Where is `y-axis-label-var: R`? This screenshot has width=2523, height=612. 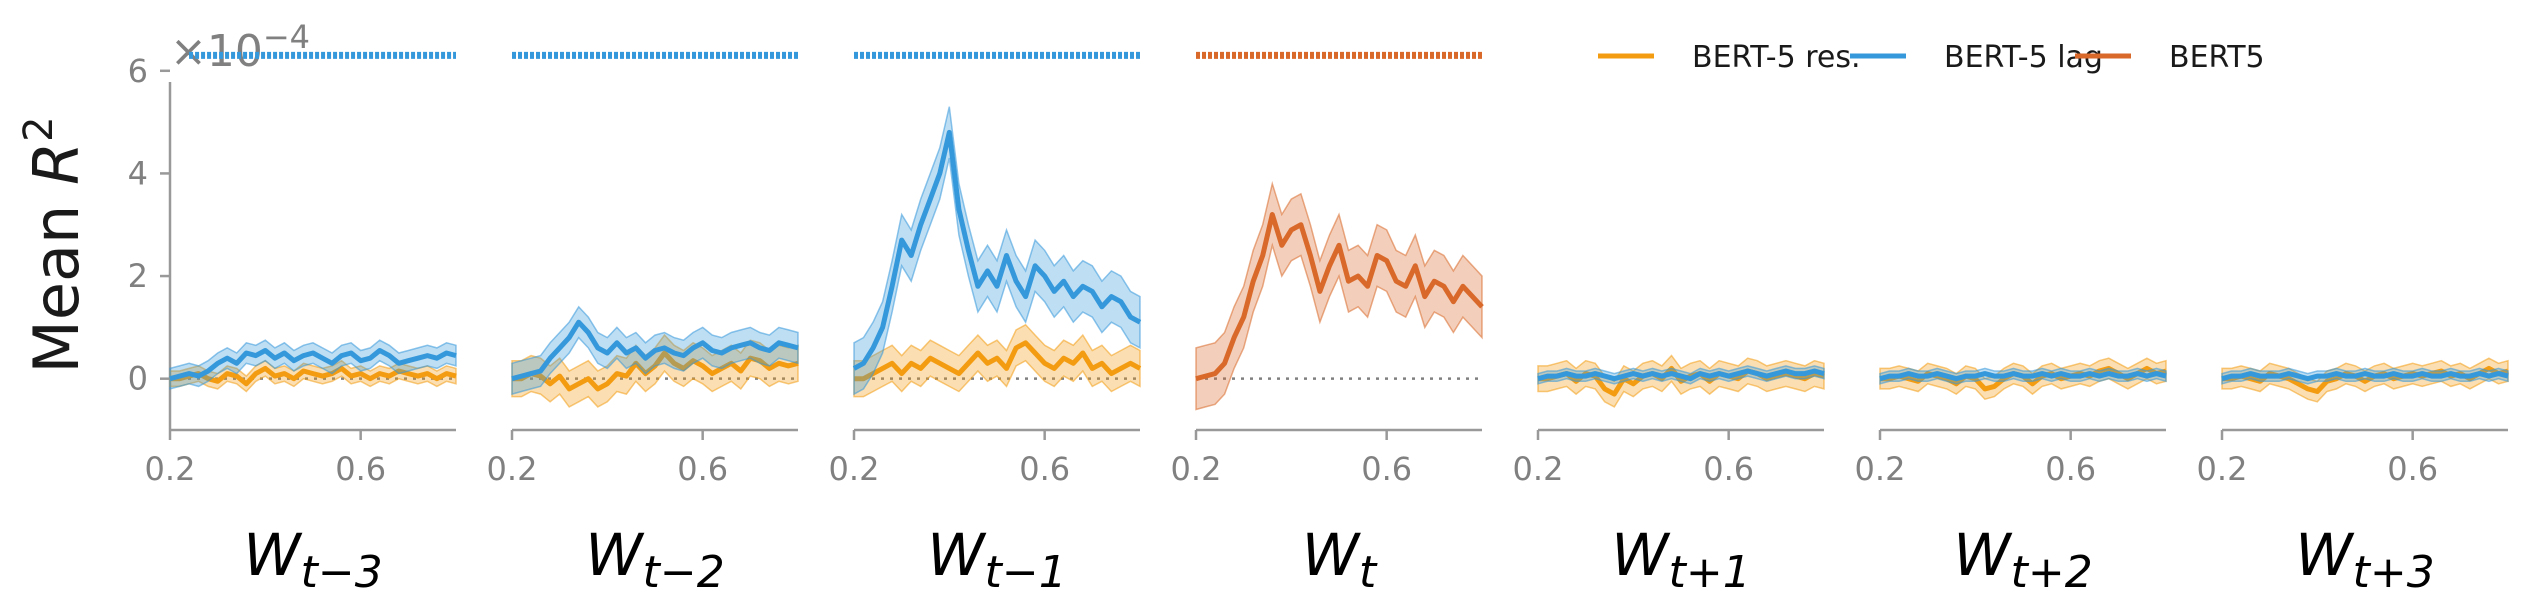 y-axis-label-var: R is located at coordinates (56, 163).